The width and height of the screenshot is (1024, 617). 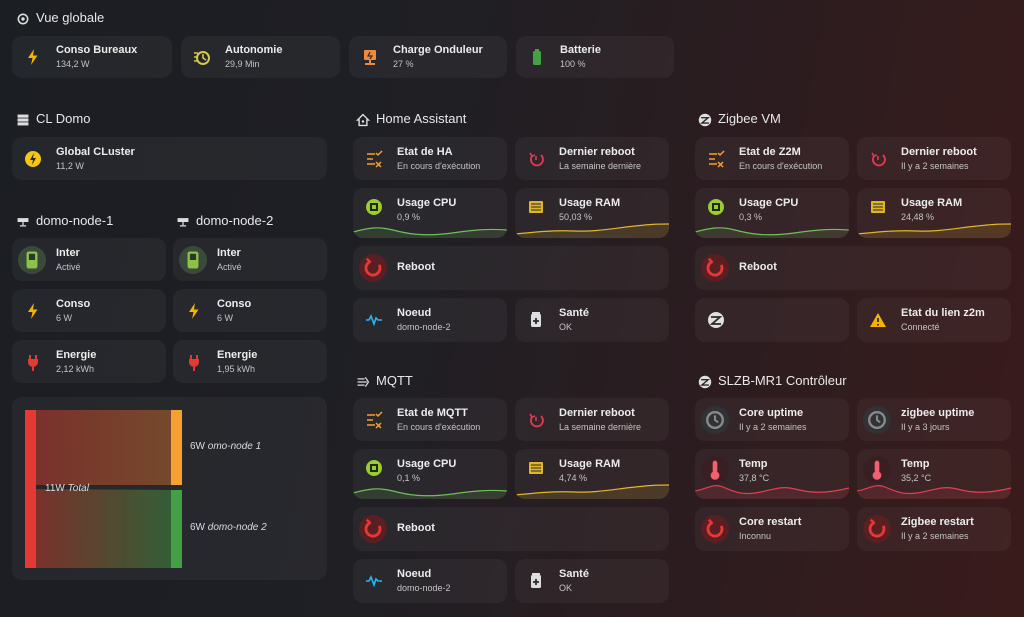 I want to click on entity-card: Dernier reboot Il y a 2 semaines, so click(x=934, y=158).